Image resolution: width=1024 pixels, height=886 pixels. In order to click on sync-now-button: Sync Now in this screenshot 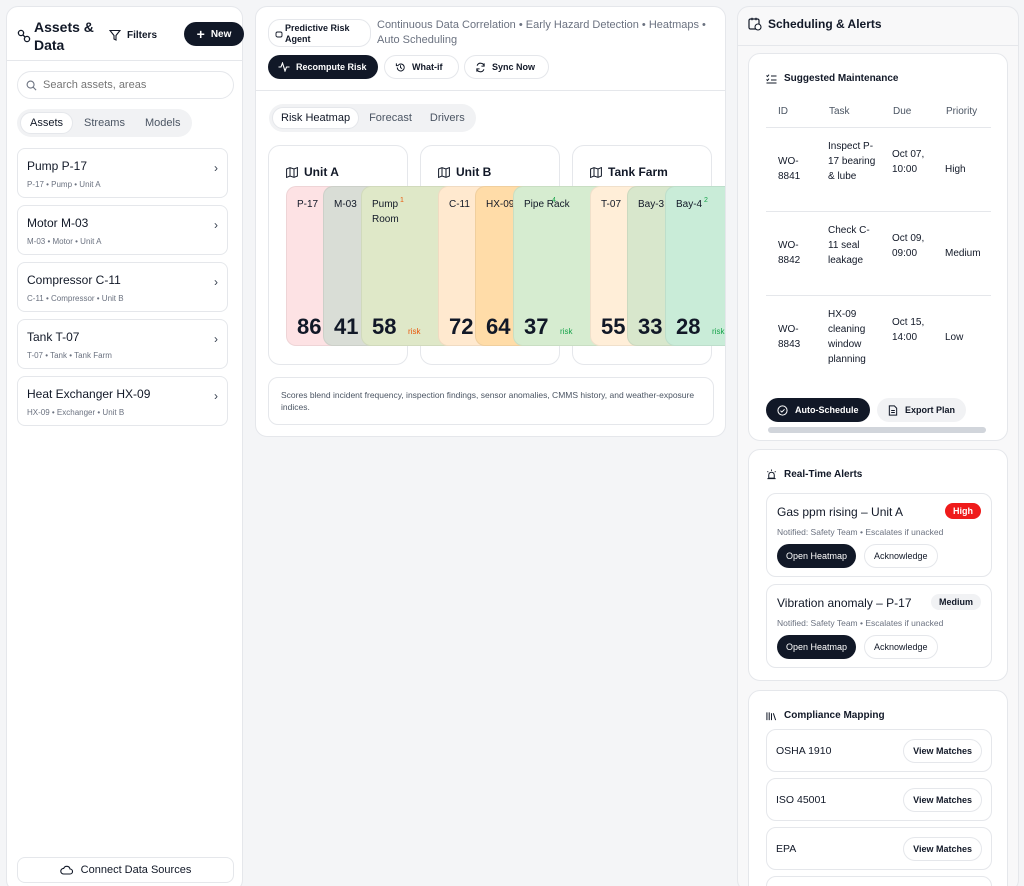, I will do `click(506, 67)`.